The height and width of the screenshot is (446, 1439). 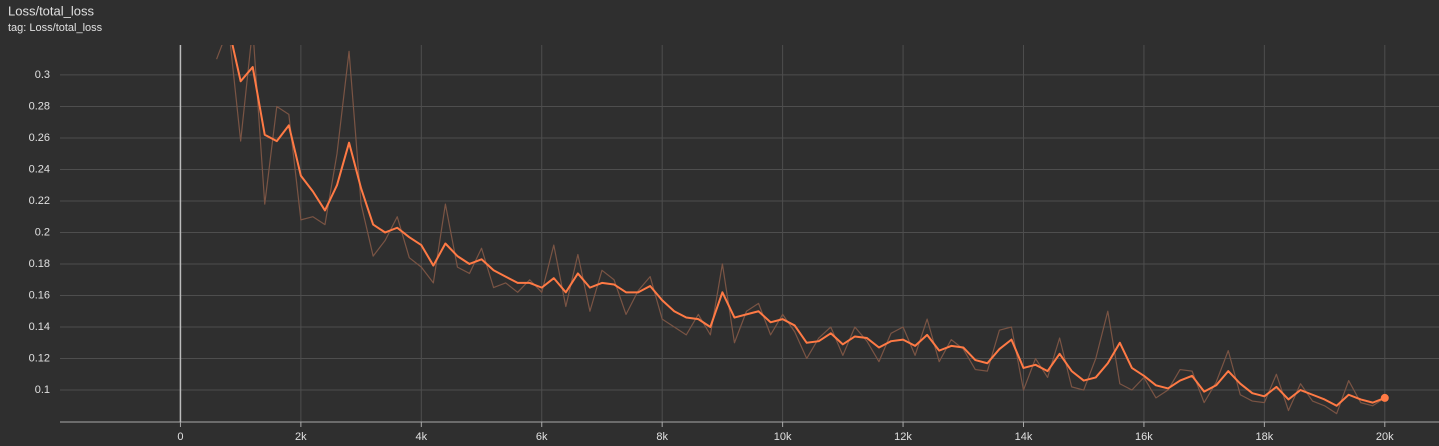 What do you see at coordinates (39, 138) in the screenshot?
I see `y-tick-label: 0.26` at bounding box center [39, 138].